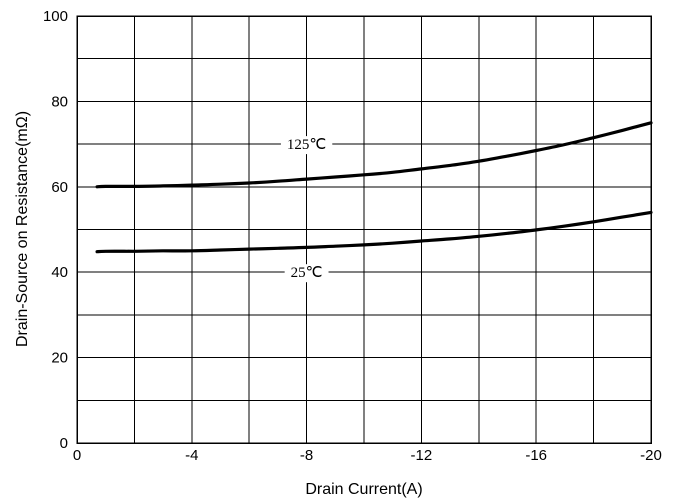 The width and height of the screenshot is (683, 503). What do you see at coordinates (59, 272) in the screenshot?
I see `y-tick-label: 40` at bounding box center [59, 272].